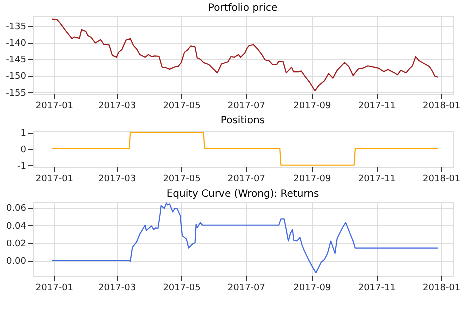 The width and height of the screenshot is (474, 330). I want to click on y-tick-label: -155, so click(16, 93).